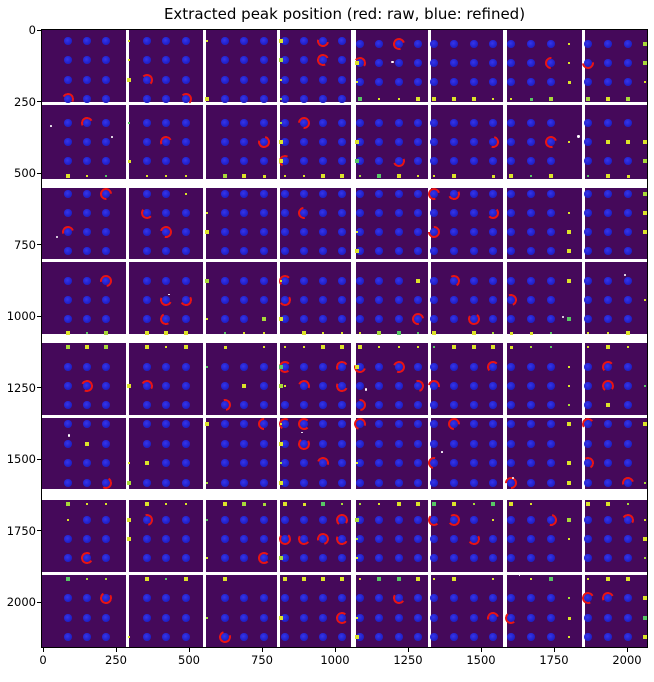 Image resolution: width=654 pixels, height=682 pixels. I want to click on y-tick-label: 1250, so click(21, 387).